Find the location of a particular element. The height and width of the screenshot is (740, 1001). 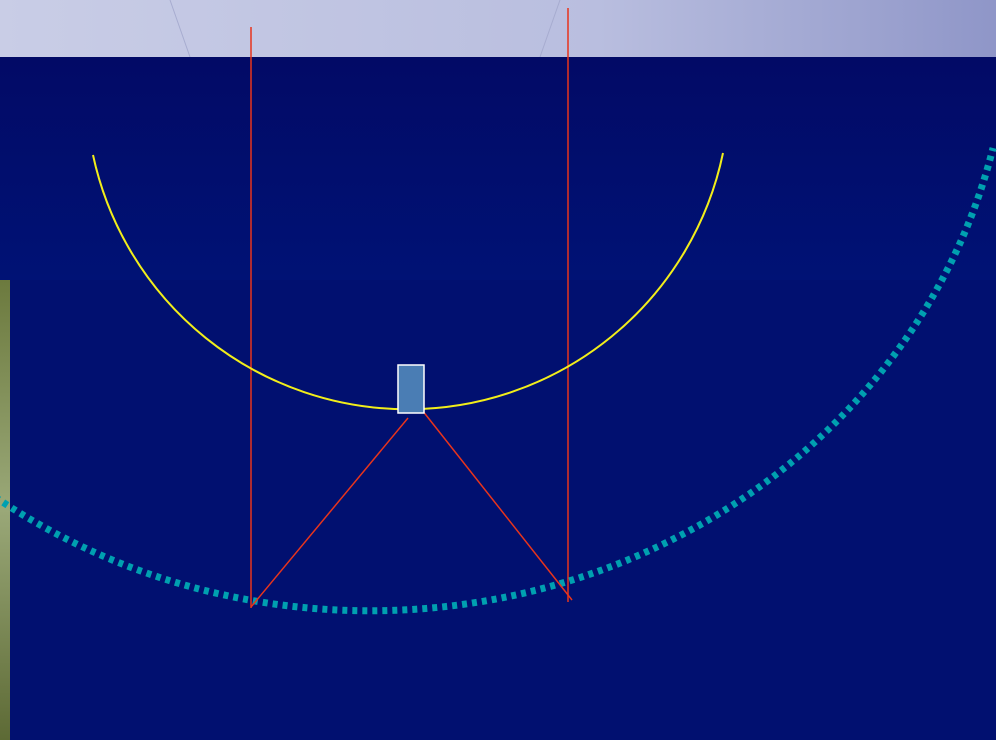

device-box is located at coordinates (411, 389).